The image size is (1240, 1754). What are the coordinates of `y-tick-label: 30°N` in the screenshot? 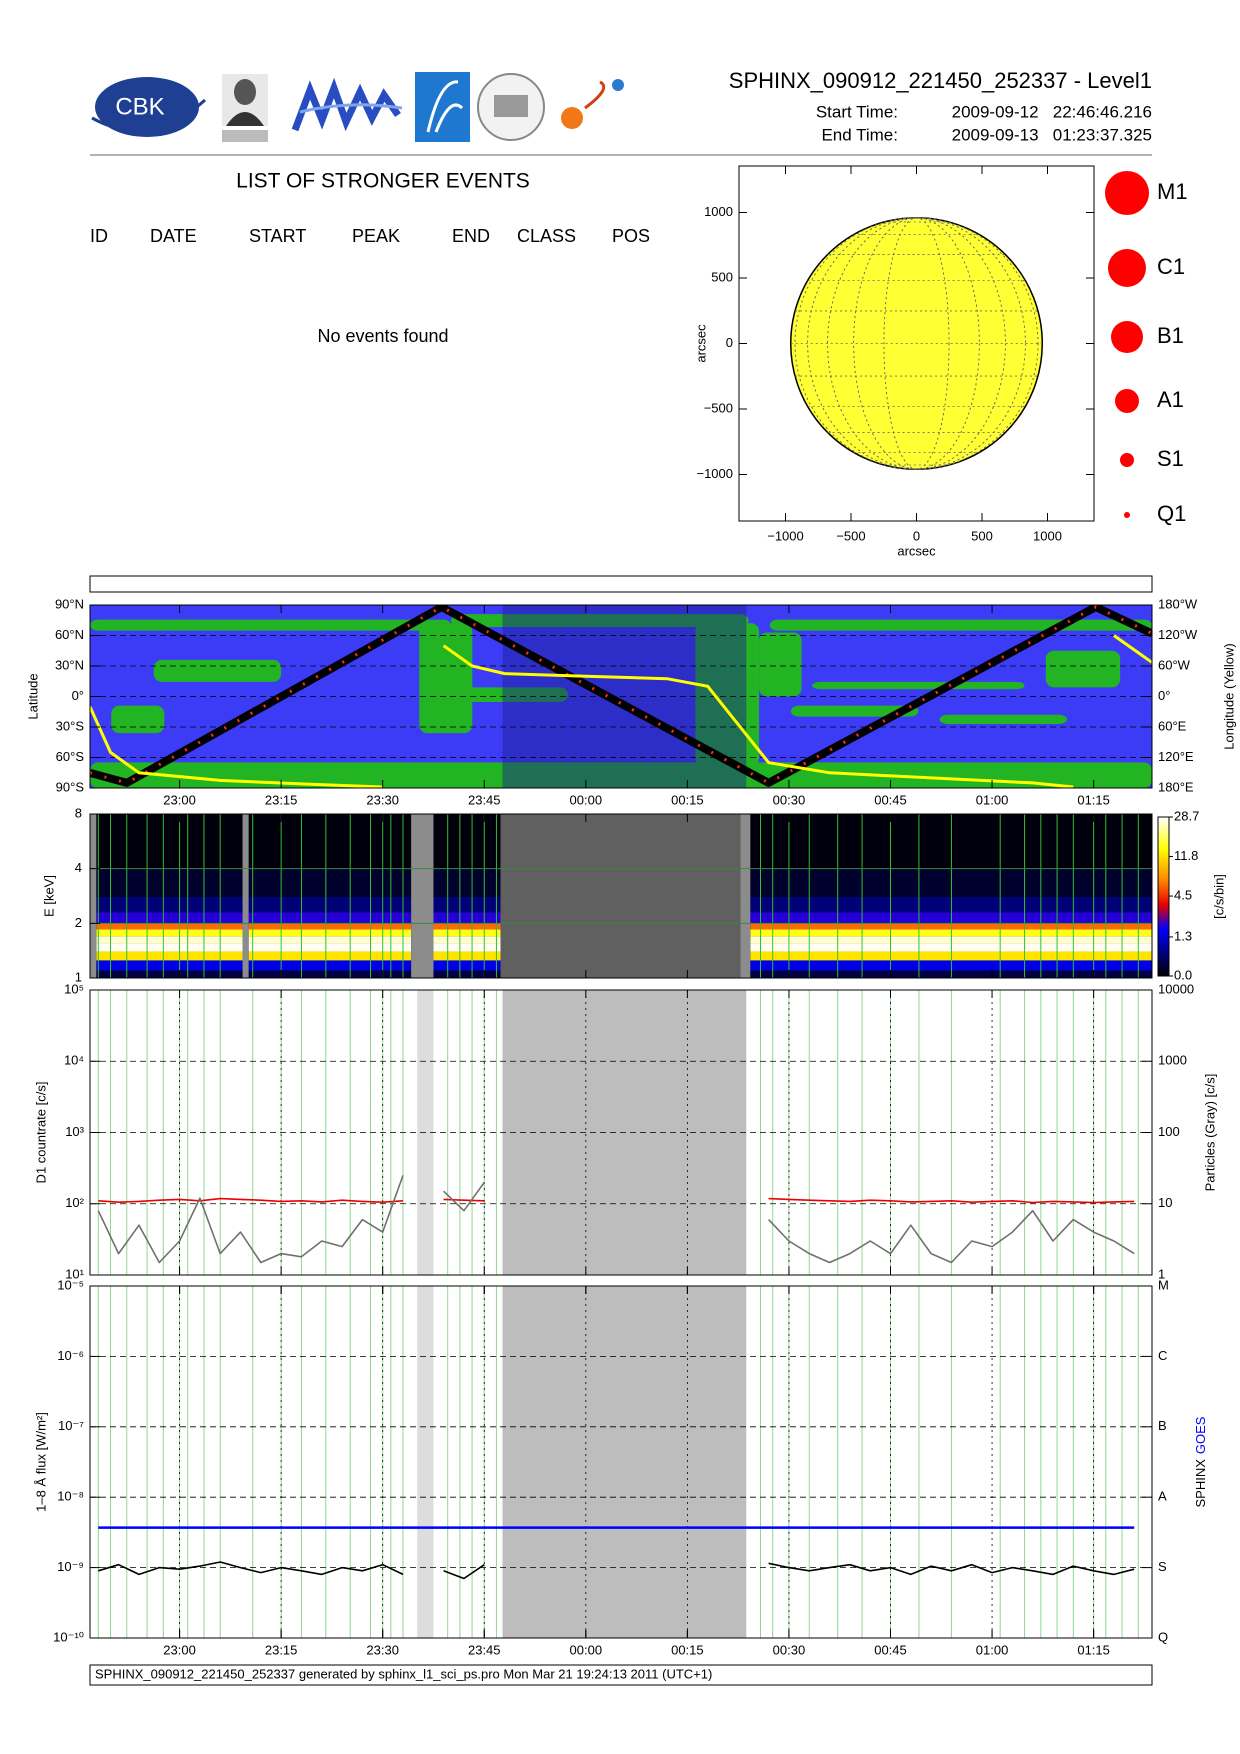 It's located at (69, 664).